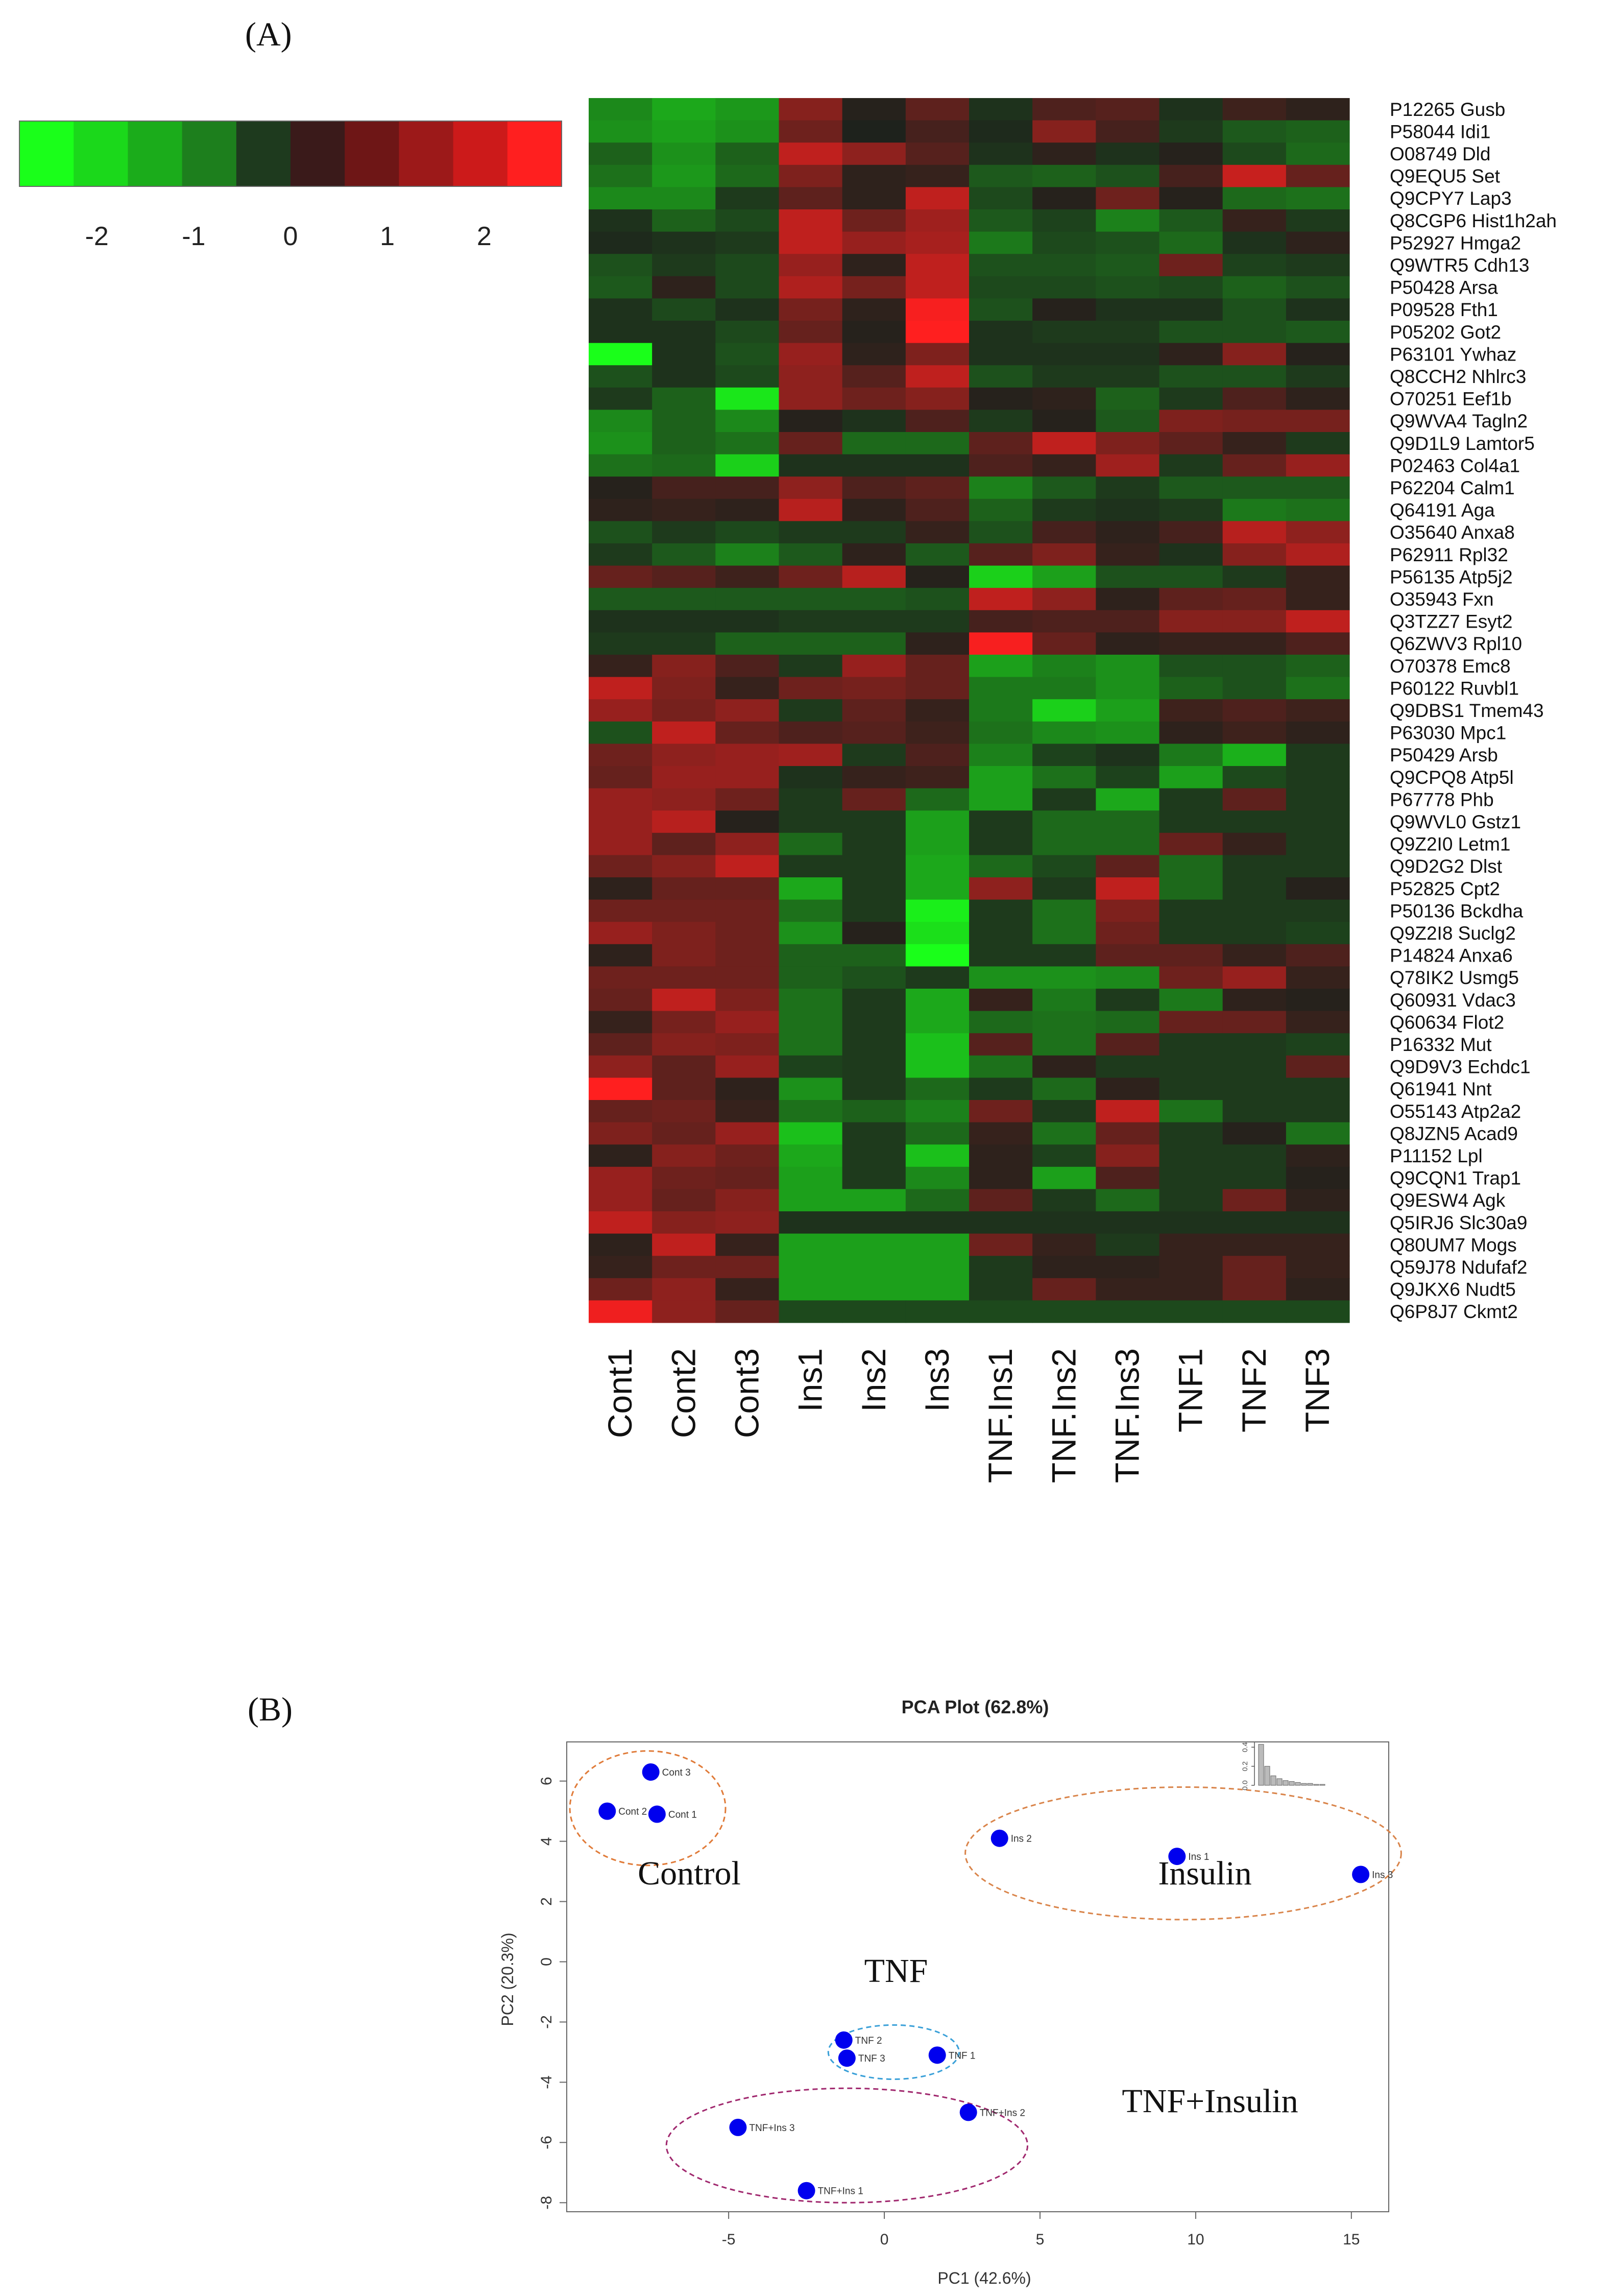 Image resolution: width=1619 pixels, height=2296 pixels. Describe the element at coordinates (1453, 1289) in the screenshot. I see `heatmap-row-label: Q9JKX6 Nudt5` at that location.